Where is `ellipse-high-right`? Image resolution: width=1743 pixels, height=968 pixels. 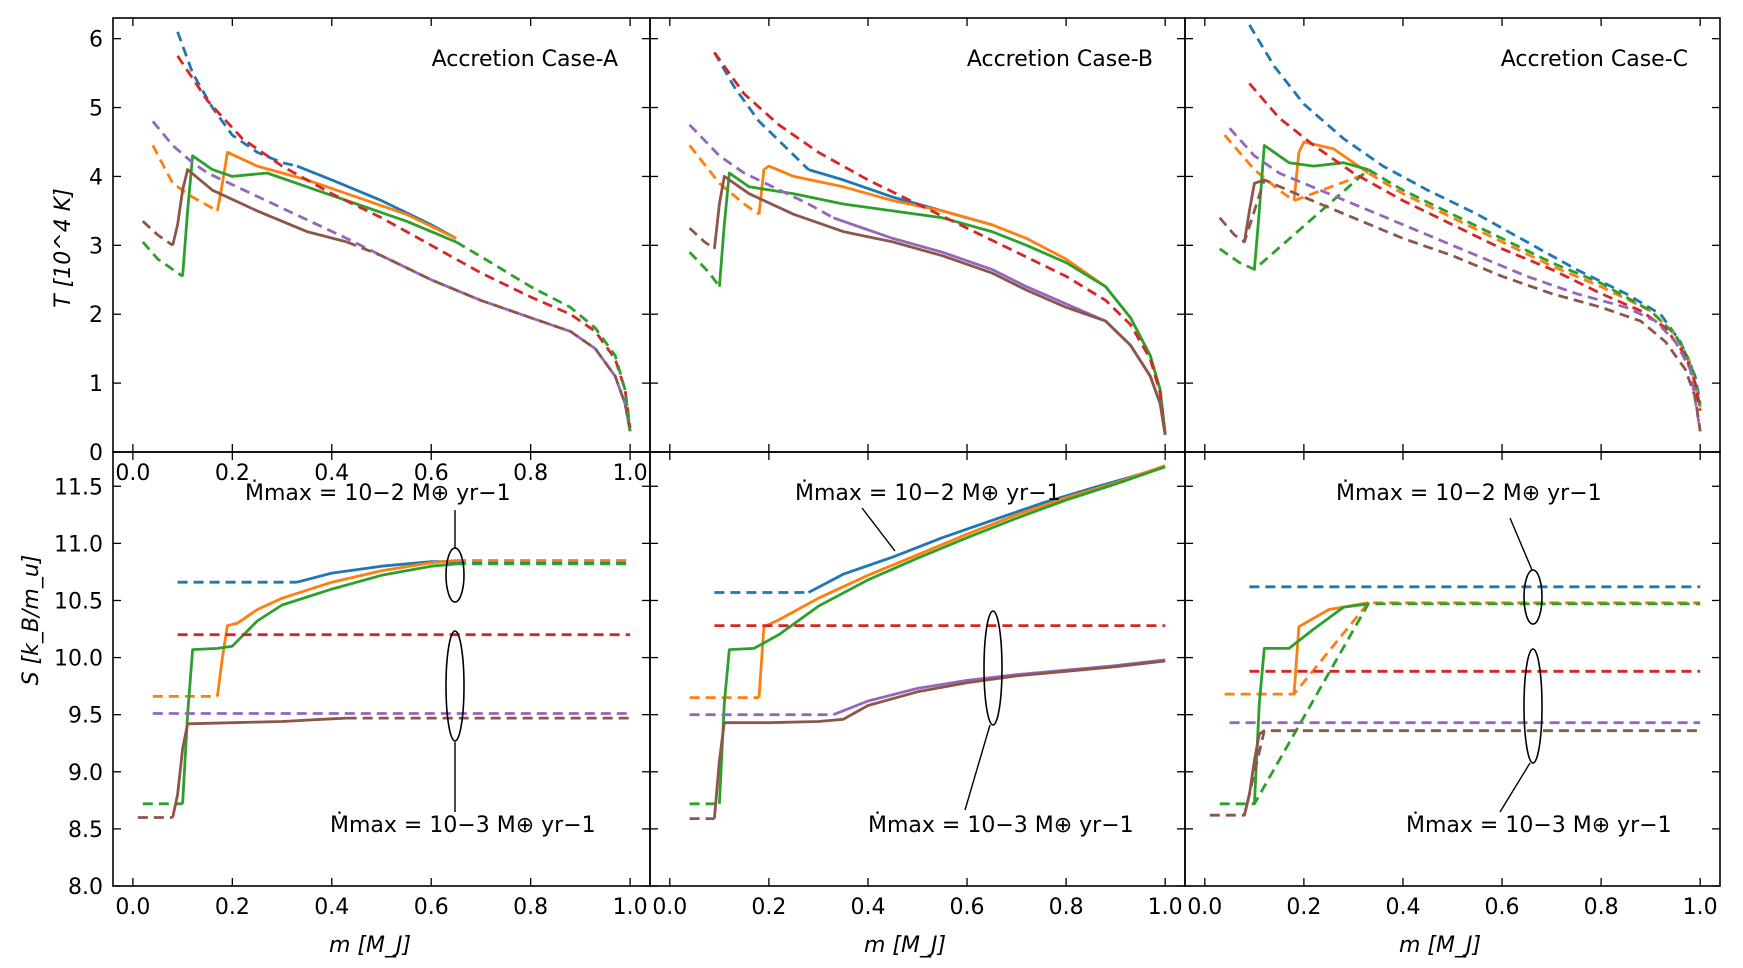 ellipse-high-right is located at coordinates (1533, 597).